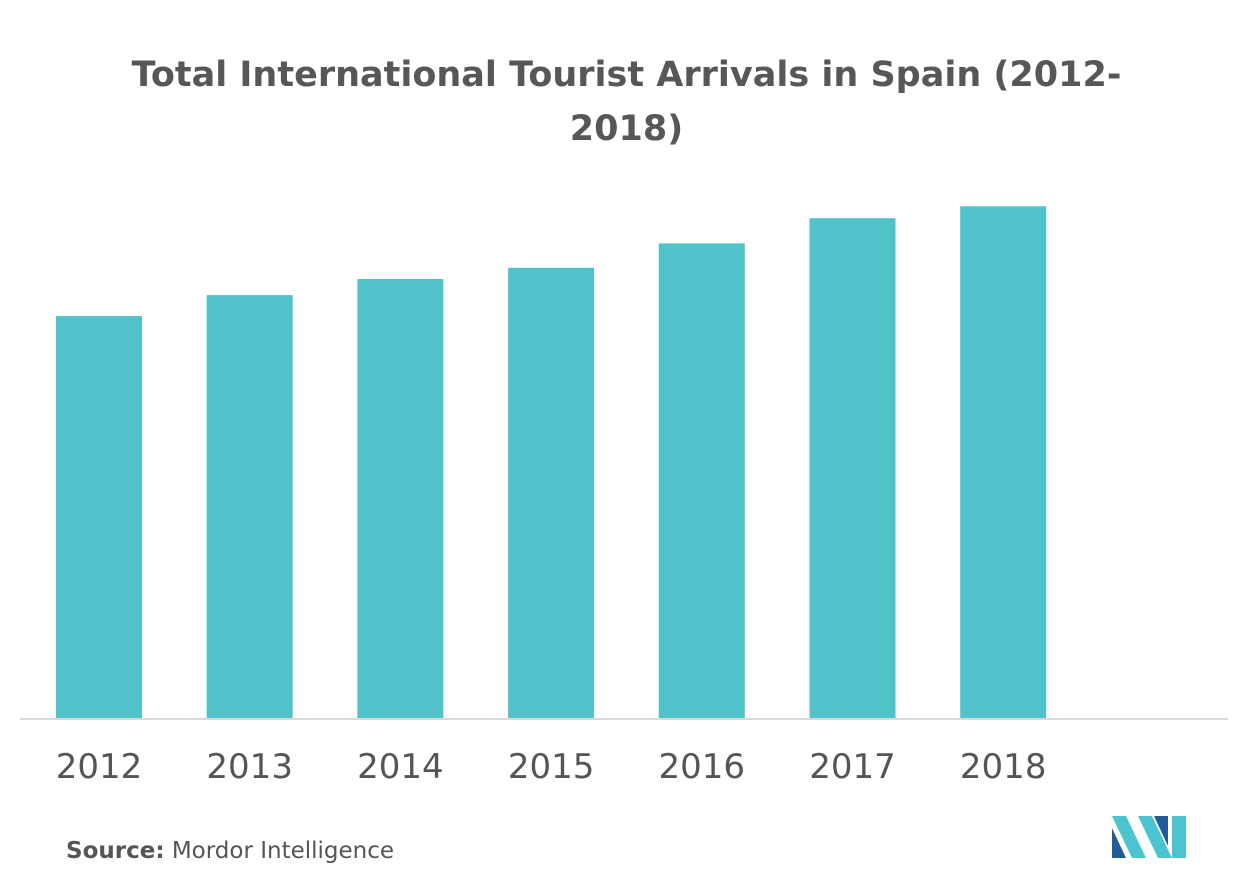  I want to click on bar-2016, so click(701, 480).